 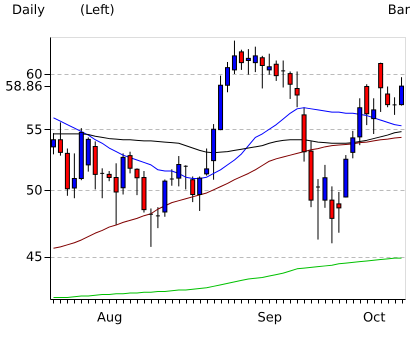 What do you see at coordinates (29, 10) in the screenshot?
I see `text: Daily` at bounding box center [29, 10].